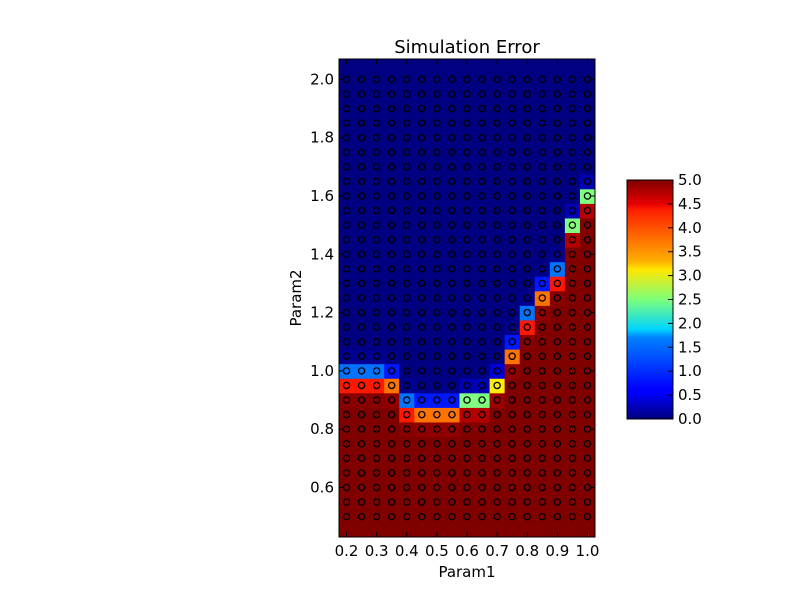 Image resolution: width=800 pixels, height=600 pixels. What do you see at coordinates (322, 371) in the screenshot?
I see `y-tick-label: 1.0` at bounding box center [322, 371].